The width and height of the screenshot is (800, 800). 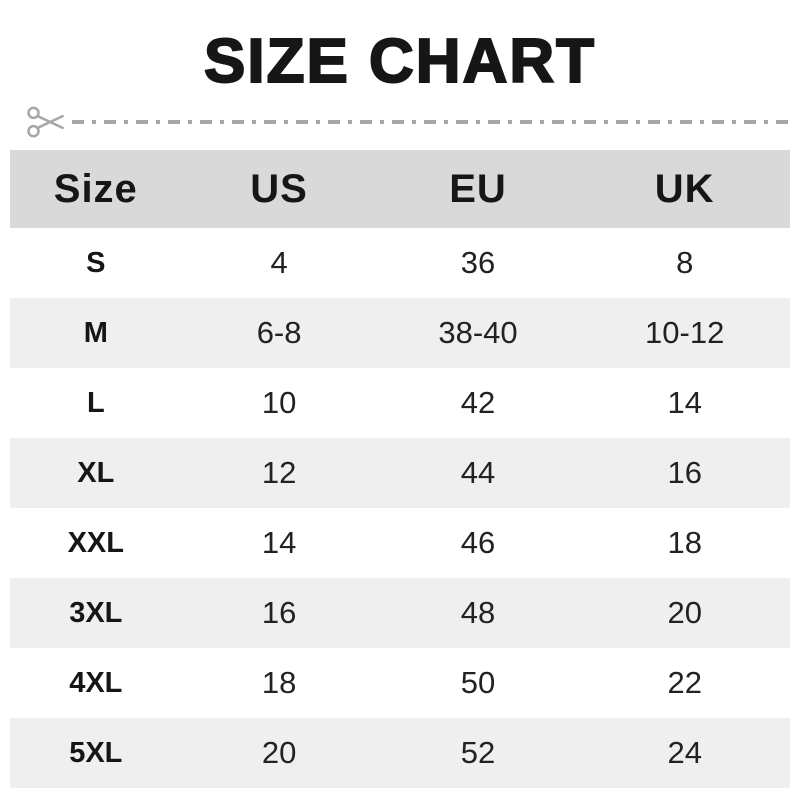 I want to click on cell-us: 20, so click(x=279, y=752).